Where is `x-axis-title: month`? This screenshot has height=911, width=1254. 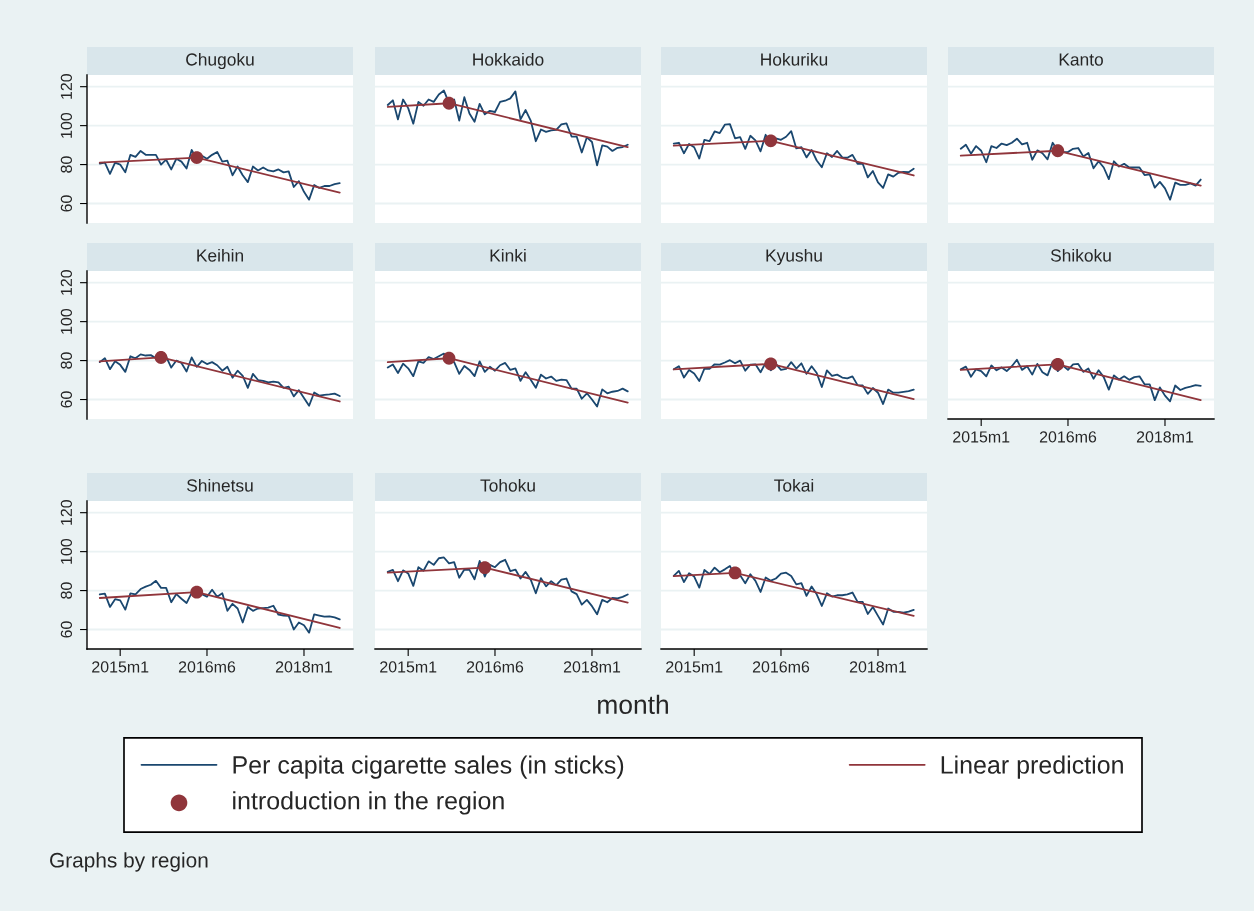 x-axis-title: month is located at coordinates (633, 704).